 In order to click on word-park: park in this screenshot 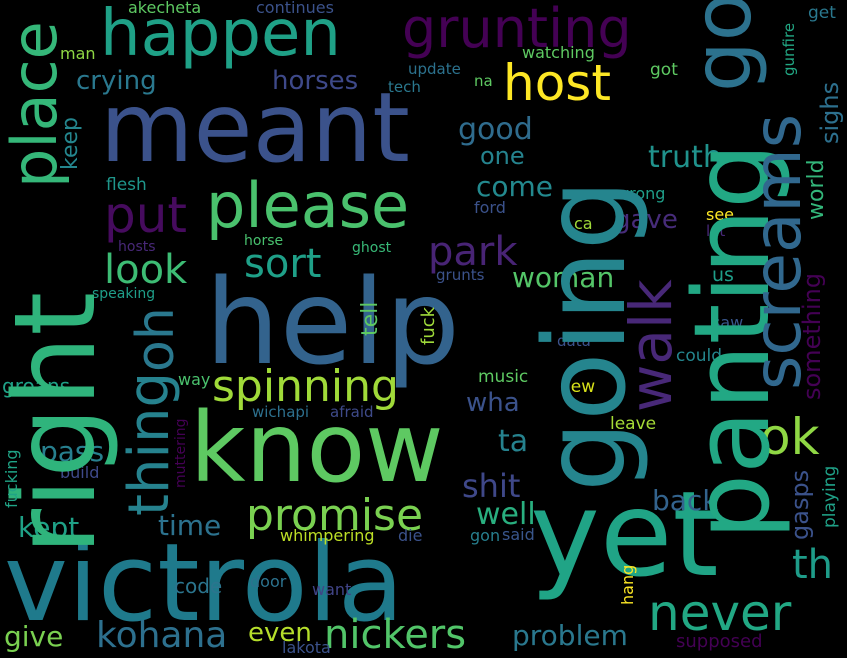, I will do `click(473, 252)`.